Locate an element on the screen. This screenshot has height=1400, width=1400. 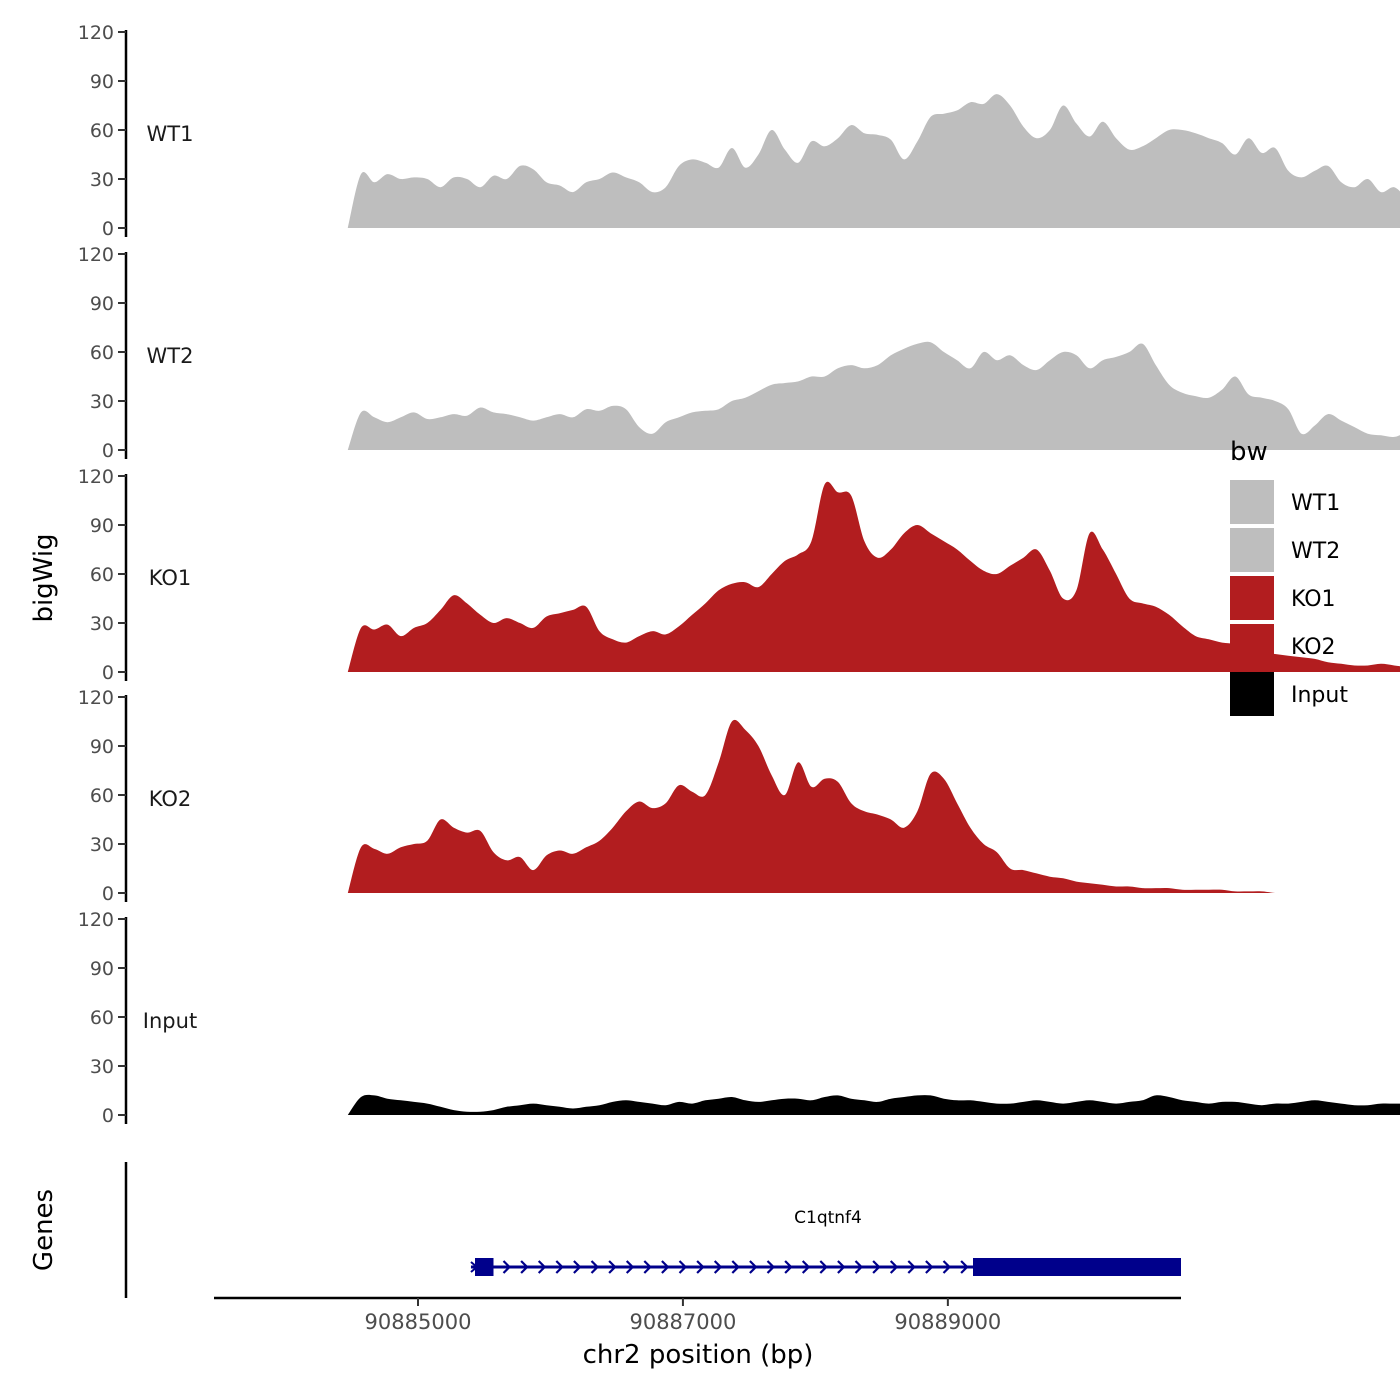
area-input is located at coordinates (873, 1104).